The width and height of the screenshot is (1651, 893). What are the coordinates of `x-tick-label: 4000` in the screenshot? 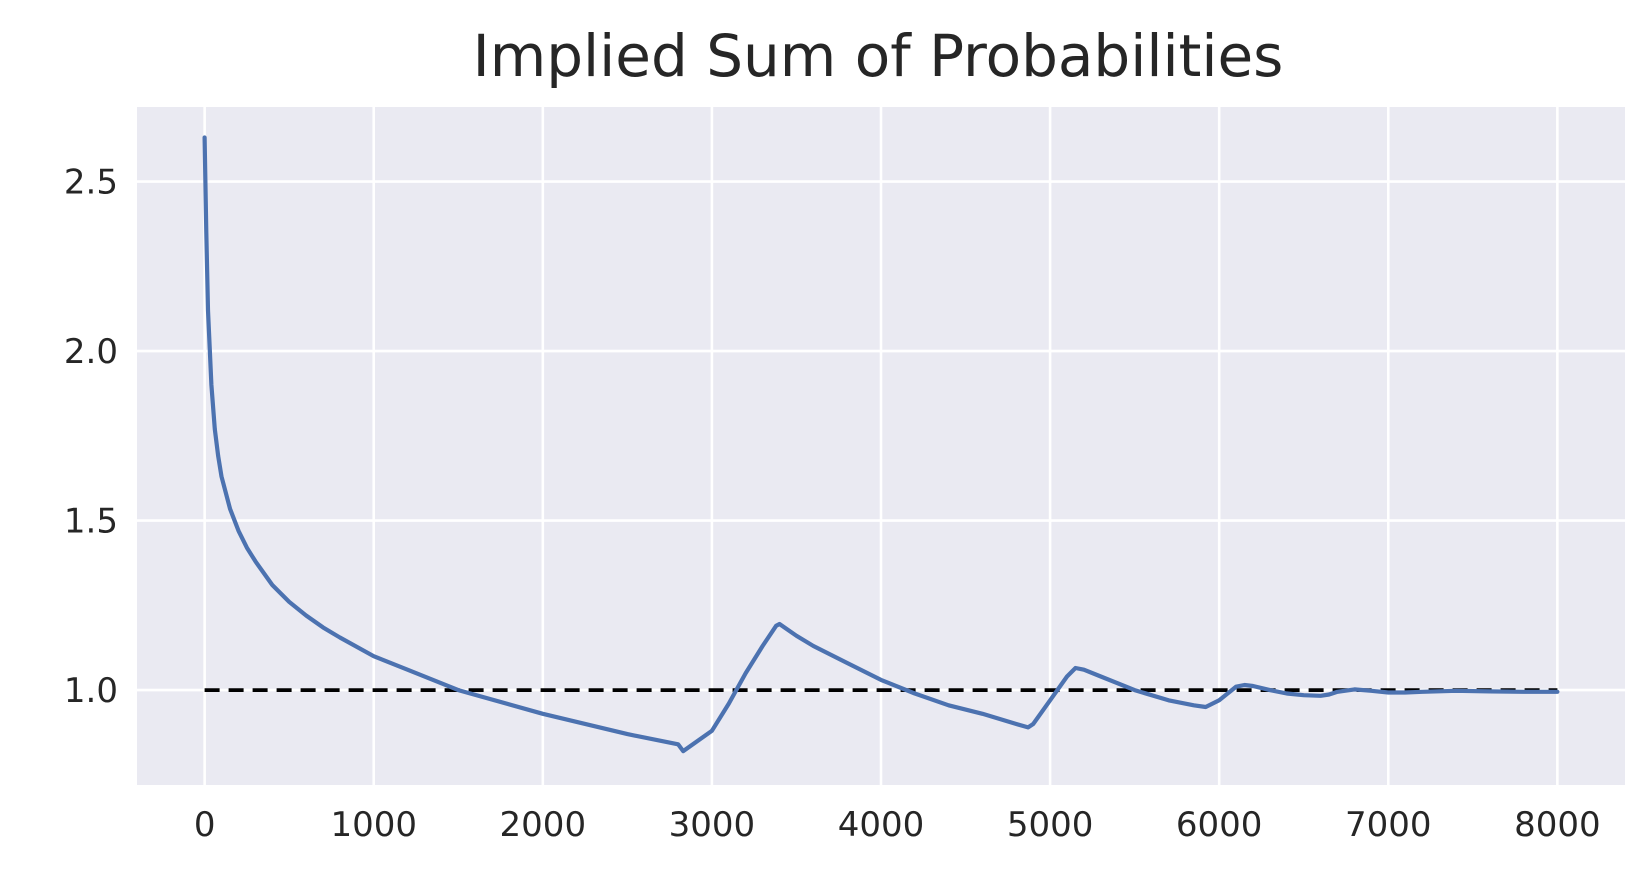 It's located at (881, 825).